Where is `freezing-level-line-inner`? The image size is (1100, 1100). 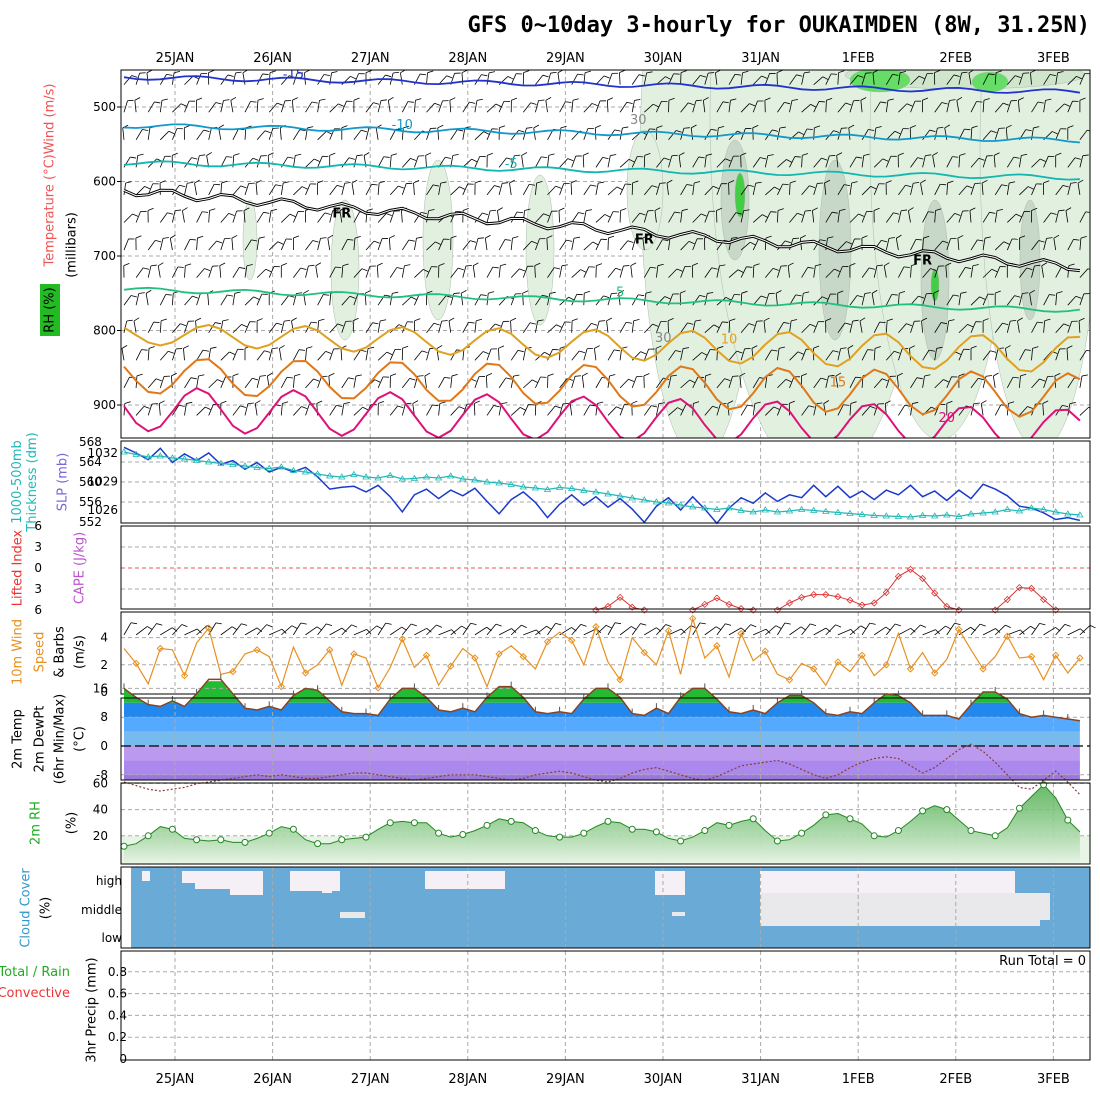
freezing-level-line-inner is located at coordinates (601, 230).